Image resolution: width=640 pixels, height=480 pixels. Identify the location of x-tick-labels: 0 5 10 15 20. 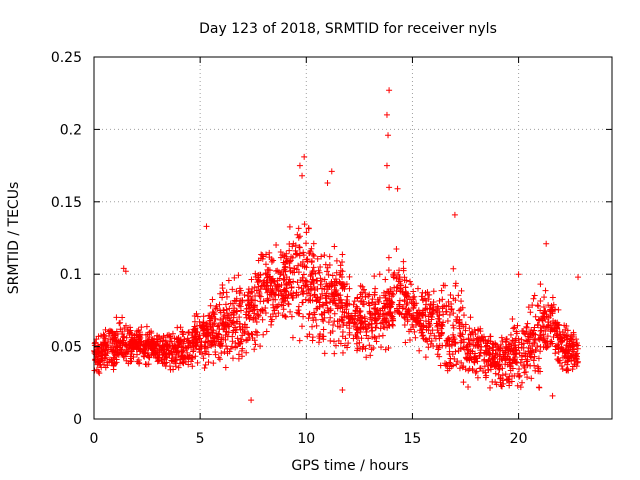
(309, 439).